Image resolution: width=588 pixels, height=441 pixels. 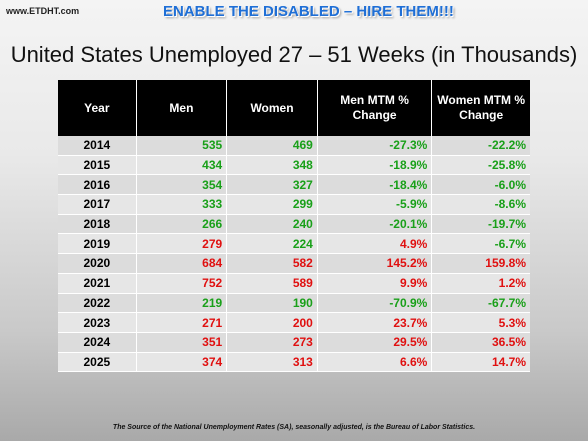 What do you see at coordinates (182, 165) in the screenshot?
I see `cell-men: 434` at bounding box center [182, 165].